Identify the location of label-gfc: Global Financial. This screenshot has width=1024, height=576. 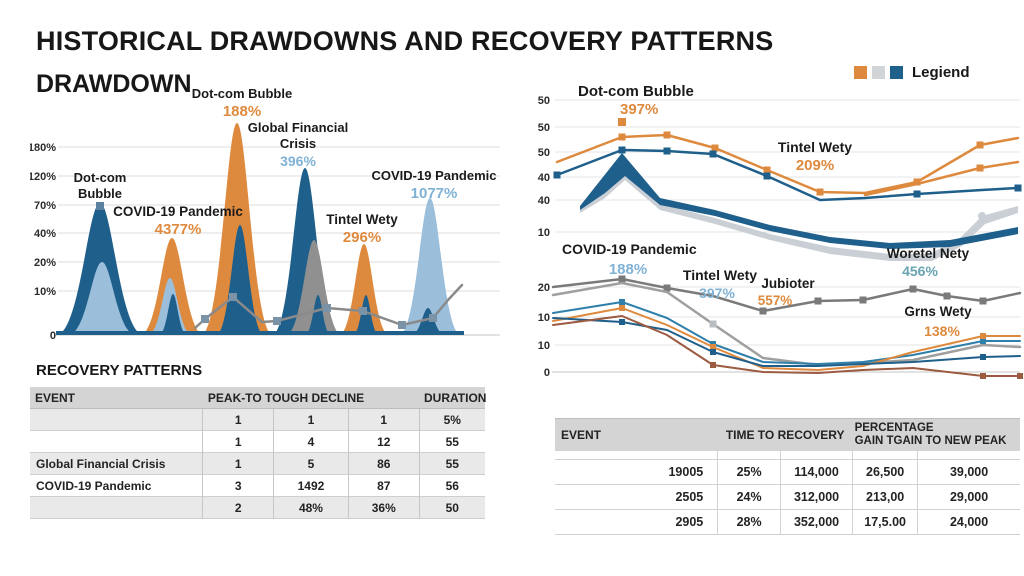
(298, 127).